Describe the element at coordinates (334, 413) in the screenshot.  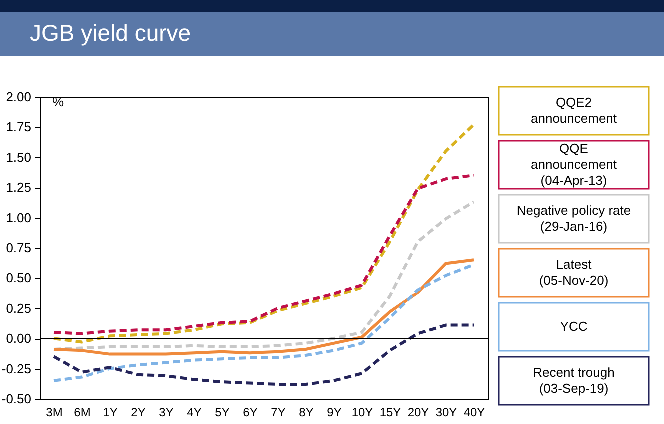
I see `x-tick-label: 9Y` at that location.